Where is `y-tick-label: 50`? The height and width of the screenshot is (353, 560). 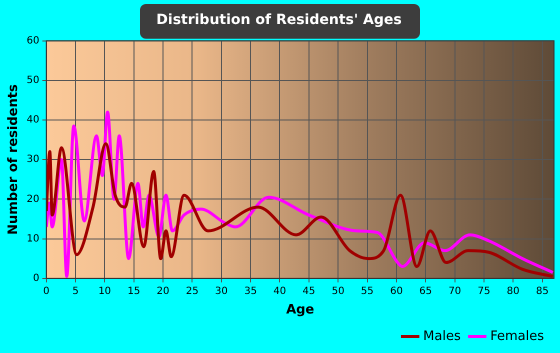
y-tick-label: 50 is located at coordinates (33, 80).